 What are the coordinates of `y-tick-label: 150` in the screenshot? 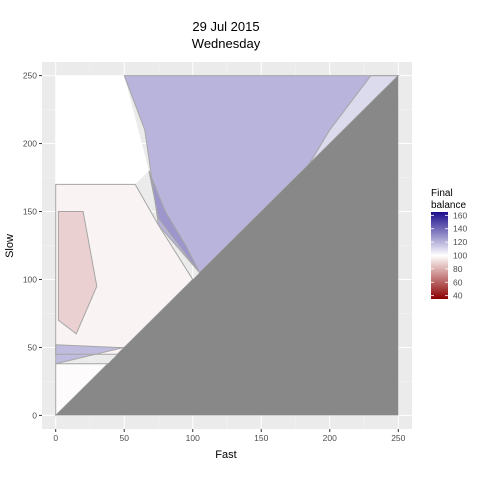 It's located at (30, 212).